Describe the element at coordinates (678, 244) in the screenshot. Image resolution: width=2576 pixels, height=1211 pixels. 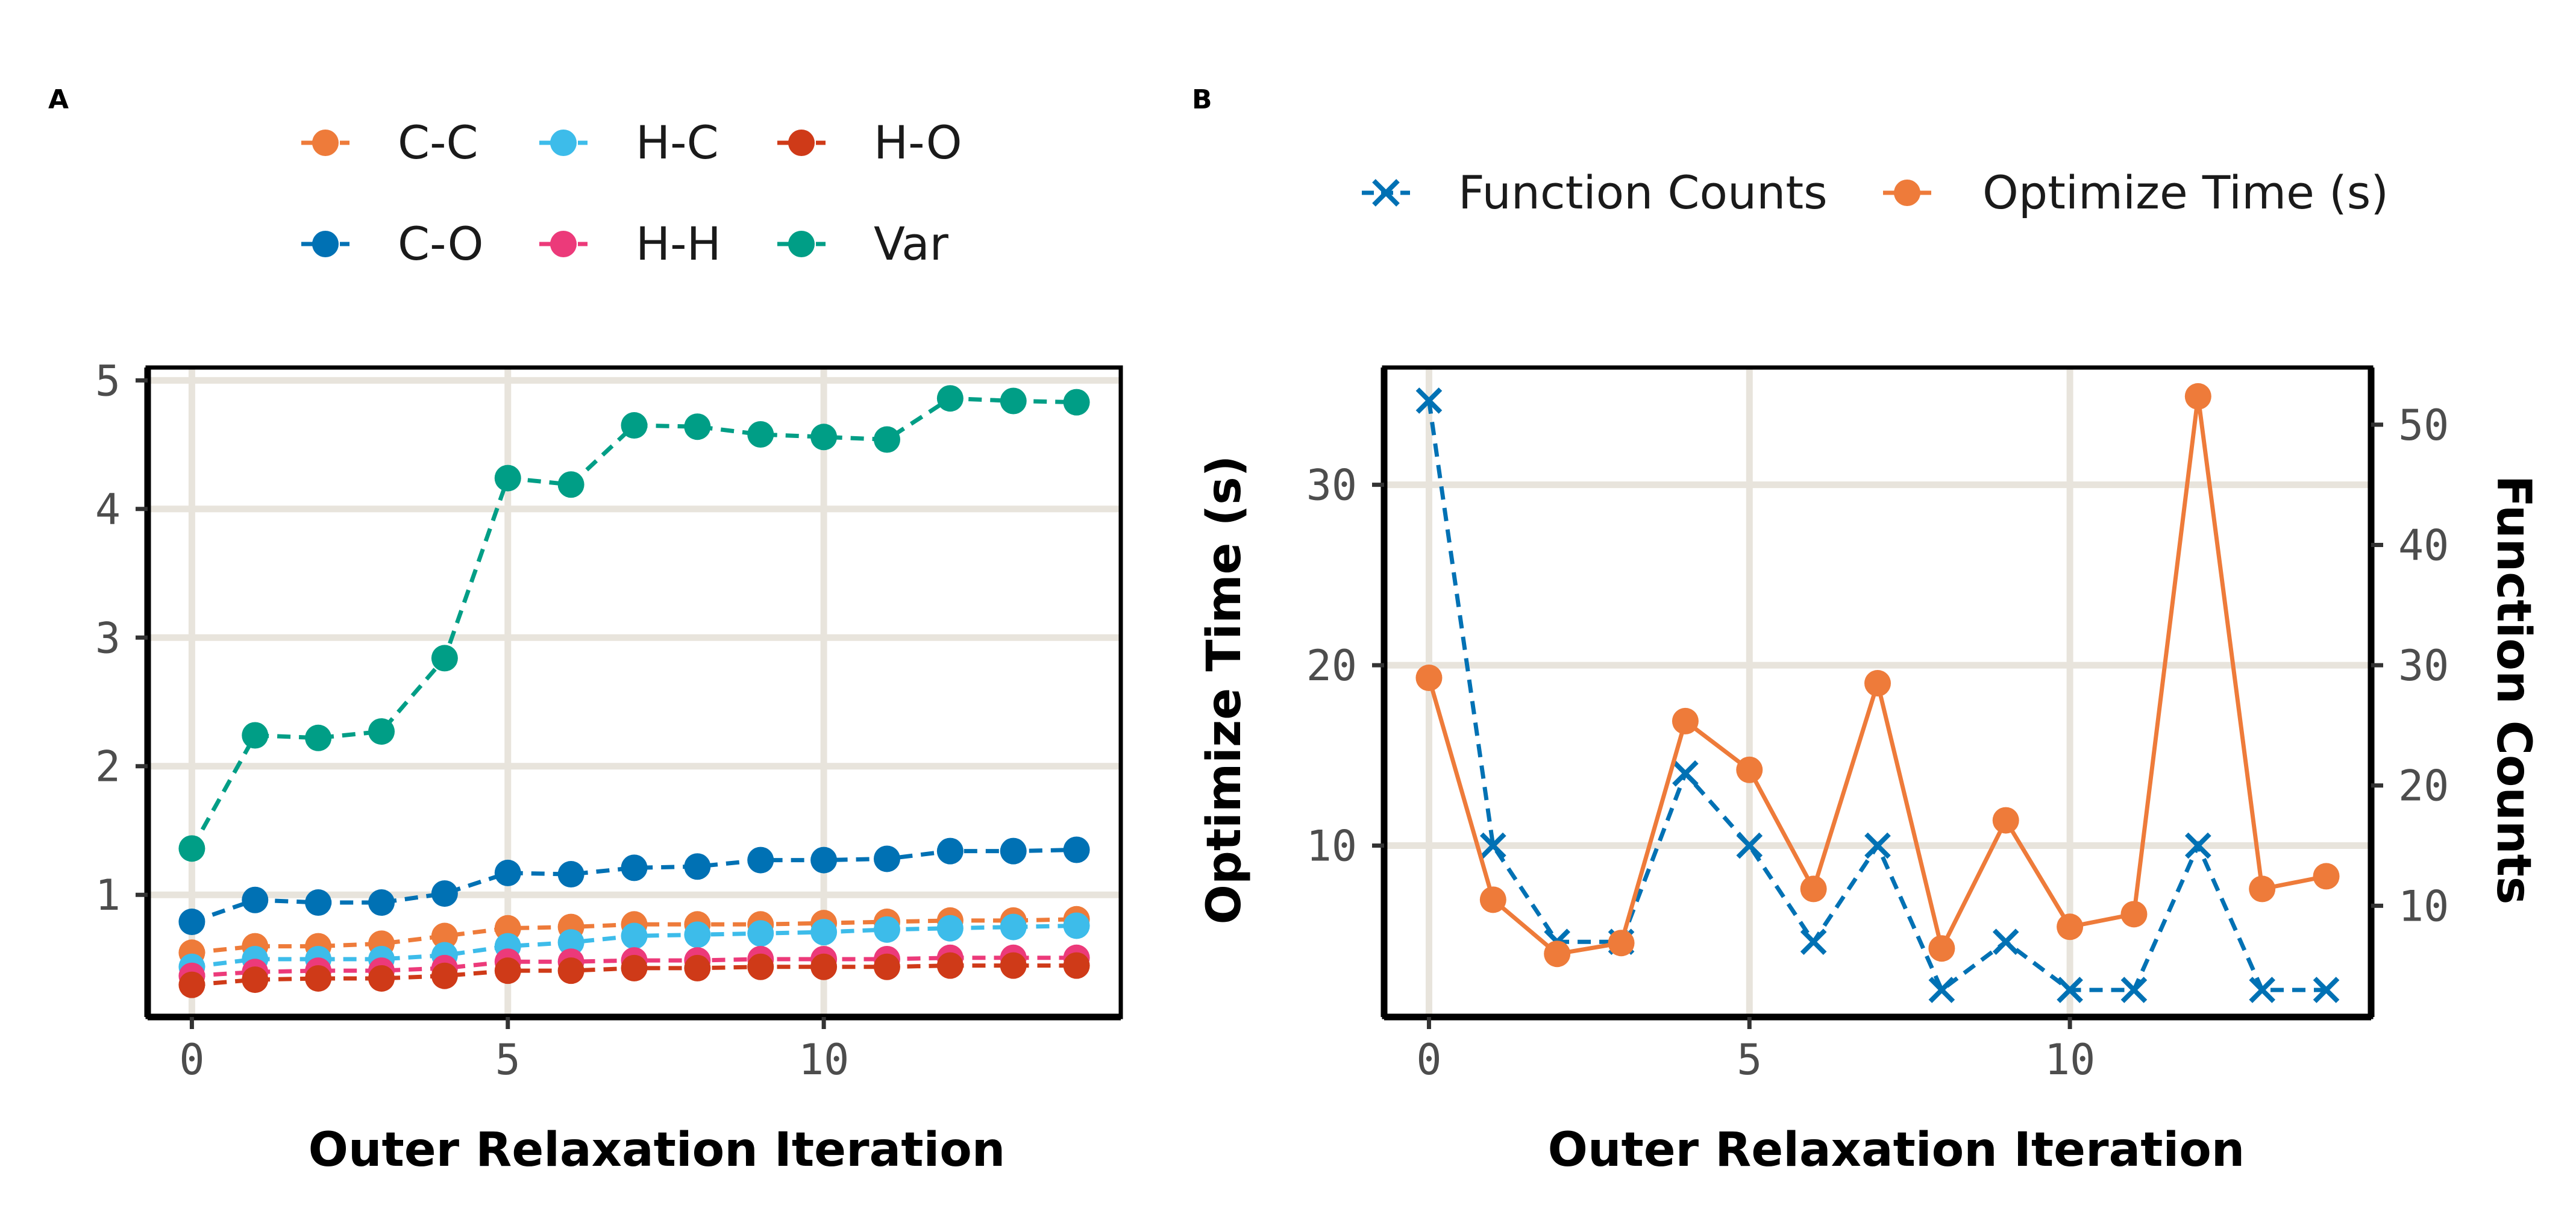
I see `legend-label-h-h: H-H` at that location.